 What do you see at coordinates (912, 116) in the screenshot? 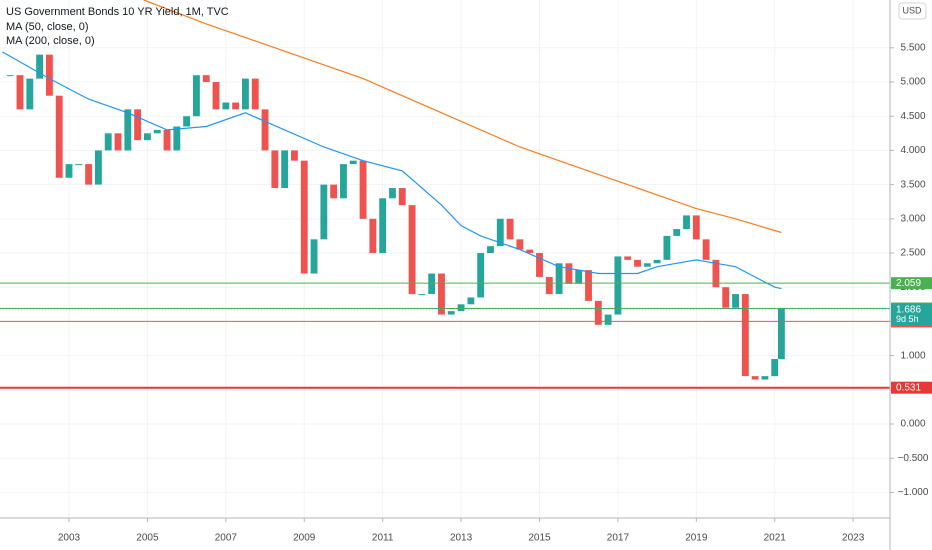
I see `y-tick-label: 4.500` at bounding box center [912, 116].